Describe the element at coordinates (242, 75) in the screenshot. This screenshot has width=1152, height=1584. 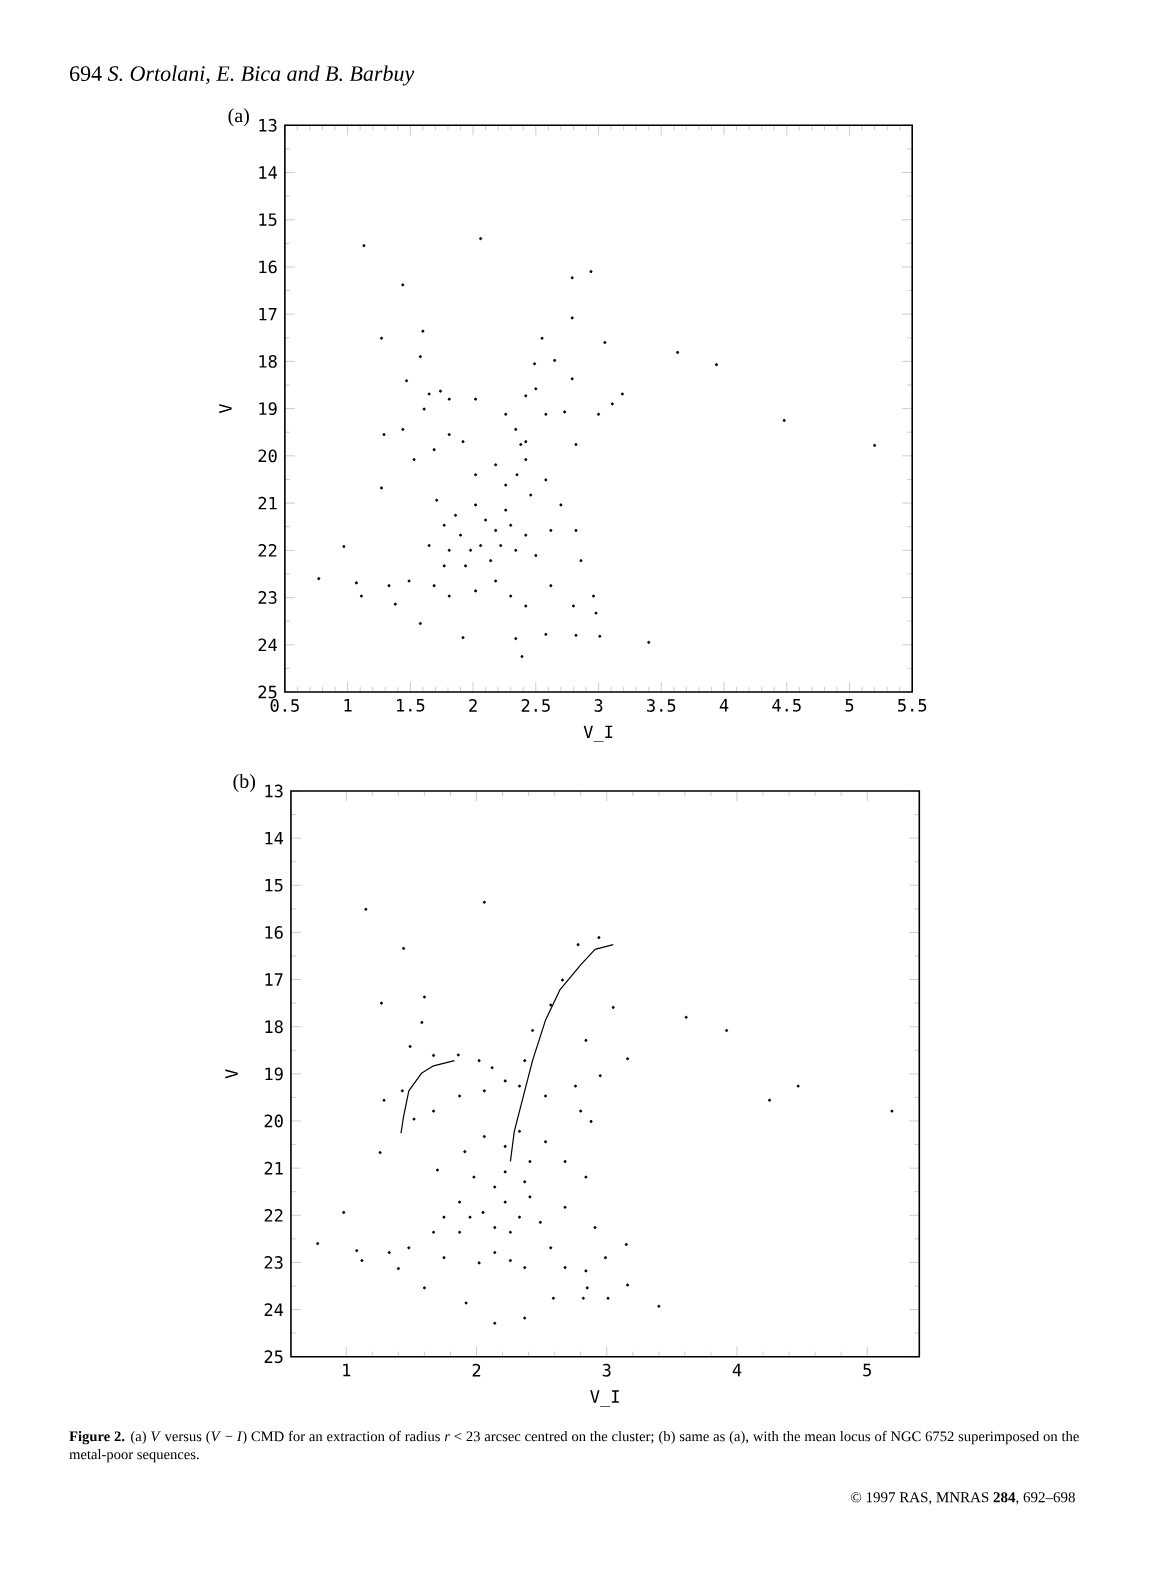
I see `text: 694 S. Ortolani, E. Bica and B. Barbuy` at that location.